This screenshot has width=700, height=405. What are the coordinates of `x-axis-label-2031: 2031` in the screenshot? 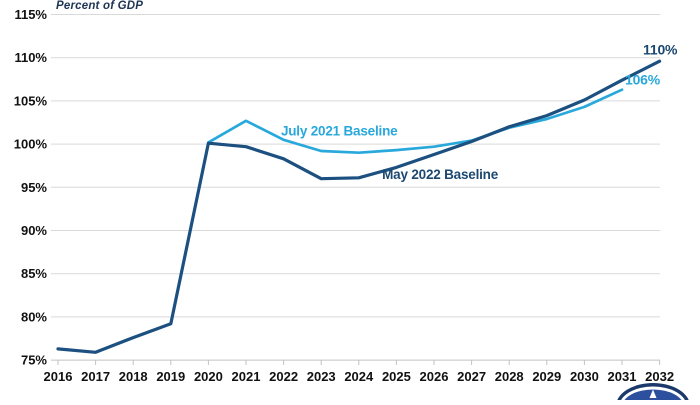 It's located at (622, 376).